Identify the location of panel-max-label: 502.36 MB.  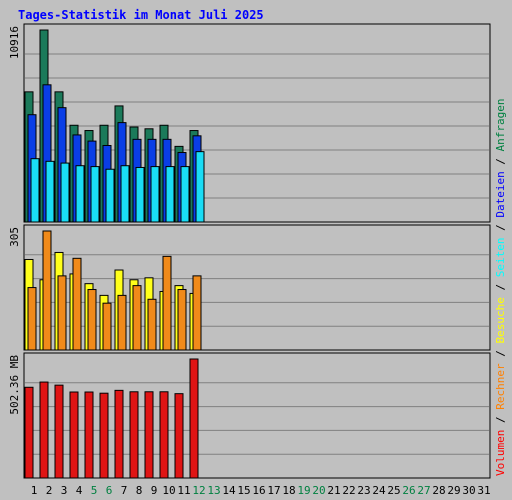
(14, 385).